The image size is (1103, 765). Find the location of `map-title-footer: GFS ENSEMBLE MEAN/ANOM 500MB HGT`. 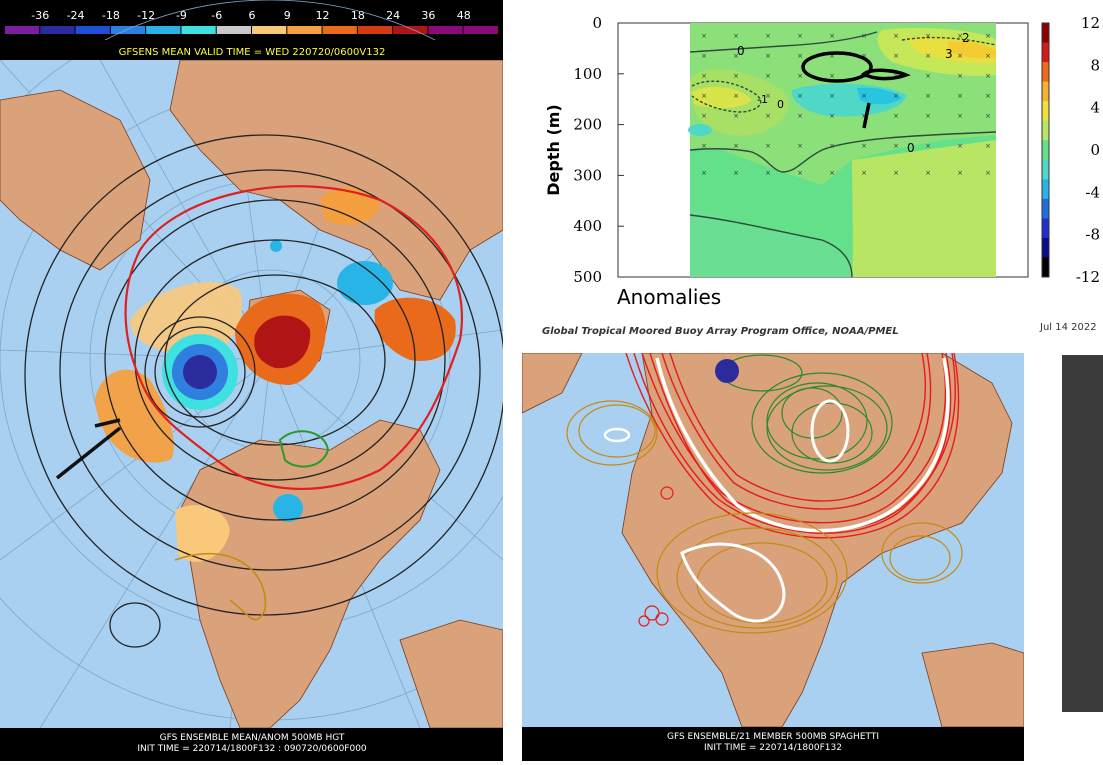

map-title-footer: GFS ENSEMBLE MEAN/ANOM 500MB HGT is located at coordinates (252, 738).